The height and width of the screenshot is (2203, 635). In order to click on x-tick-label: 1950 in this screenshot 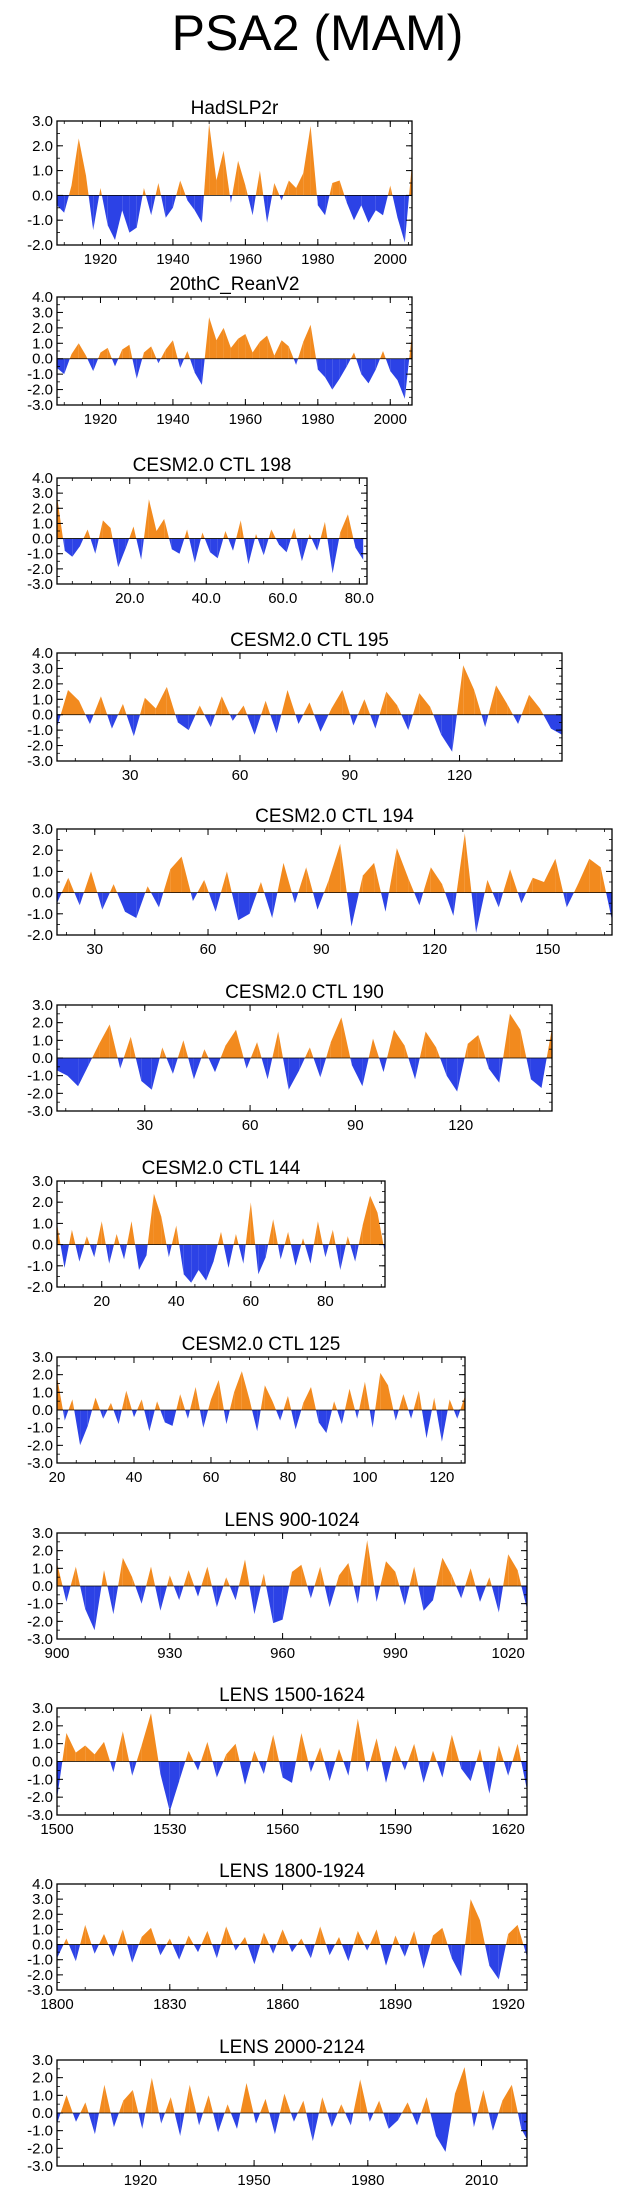, I will do `click(253, 2180)`.